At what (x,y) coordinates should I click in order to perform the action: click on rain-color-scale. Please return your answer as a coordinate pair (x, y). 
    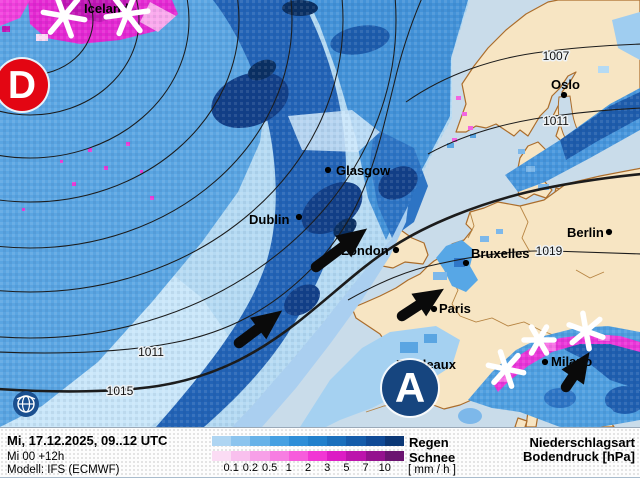
    Looking at the image, I should click on (308, 441).